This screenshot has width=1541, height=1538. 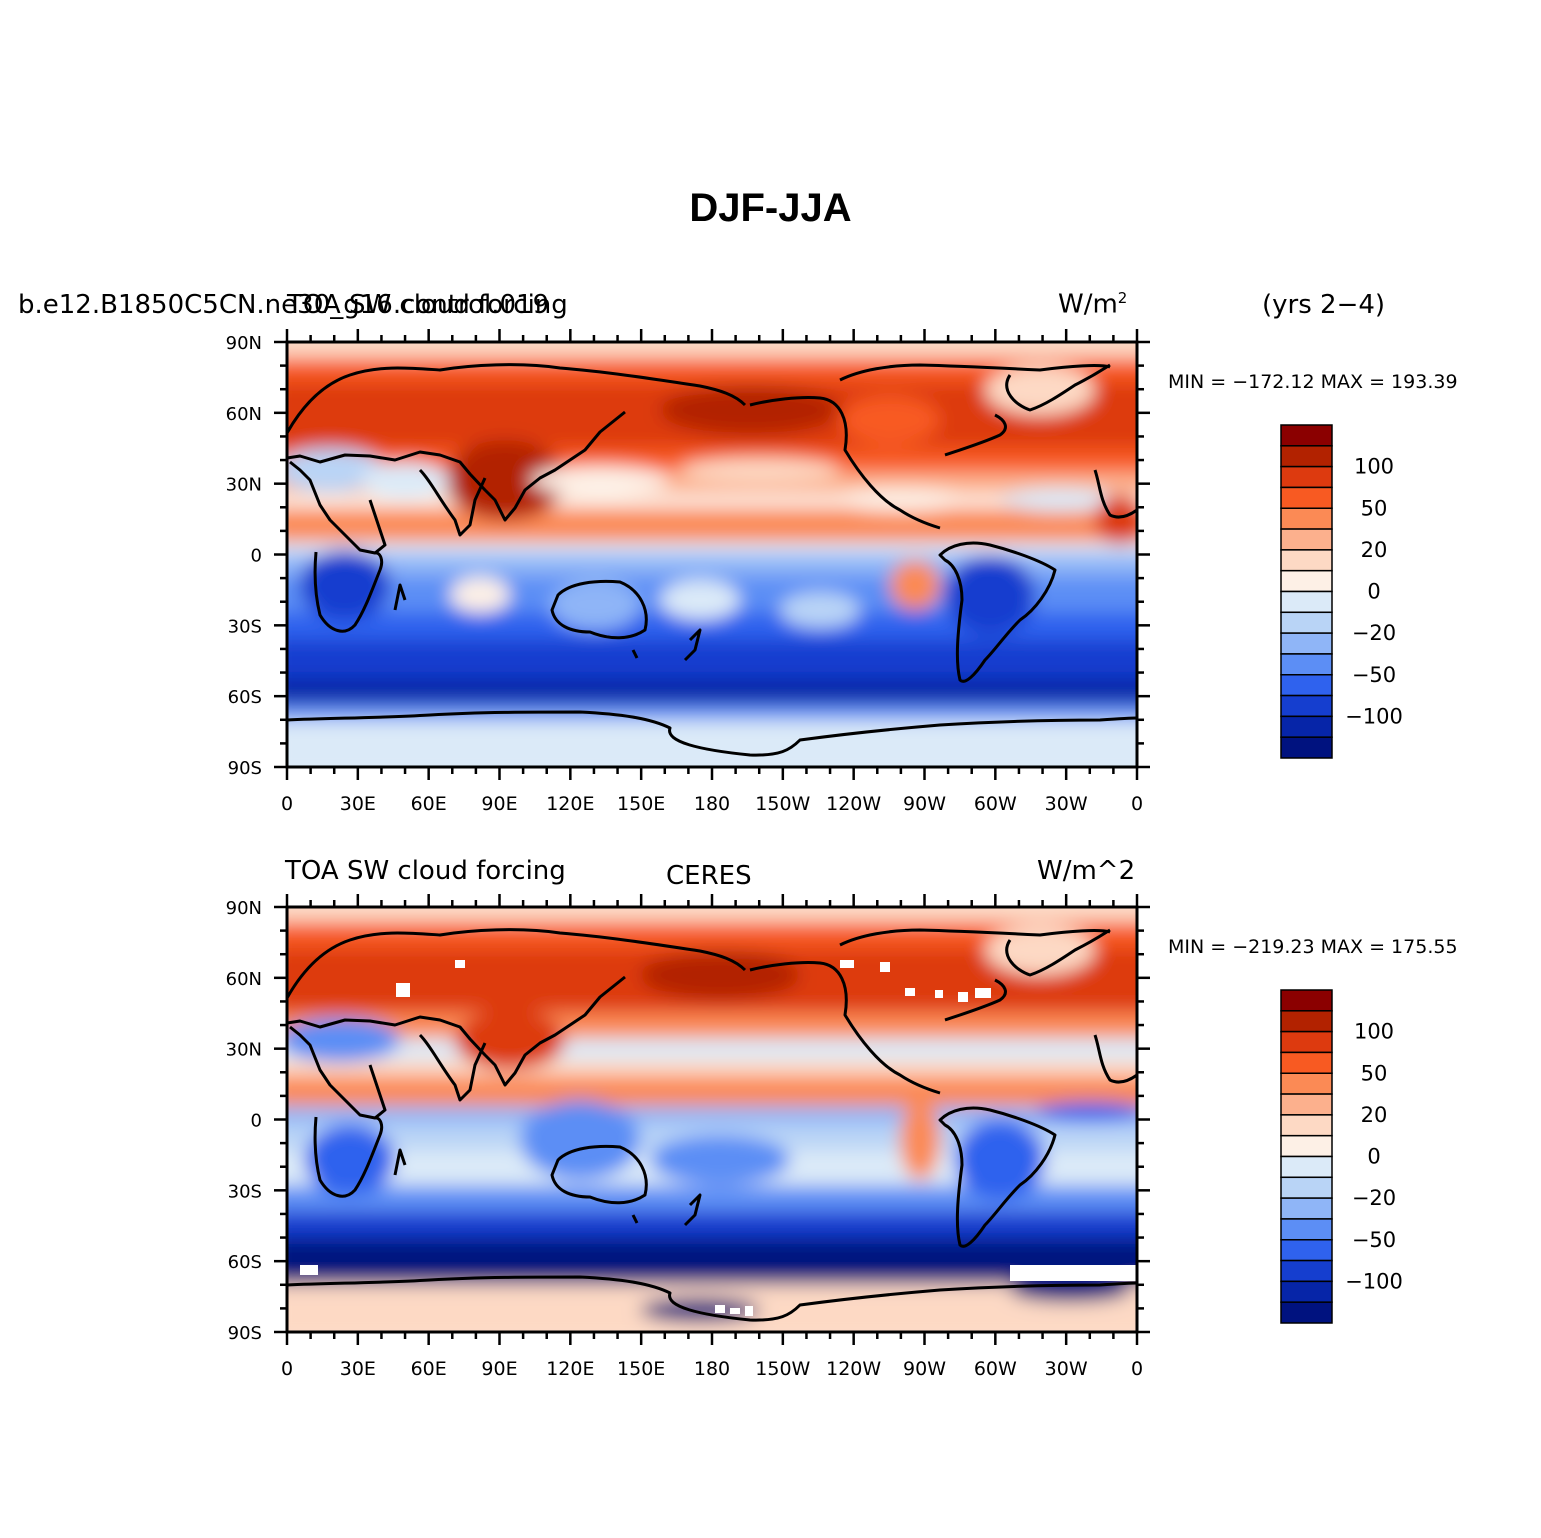 I want to click on panel2-colorbar-label: 0, so click(x=1373, y=1157).